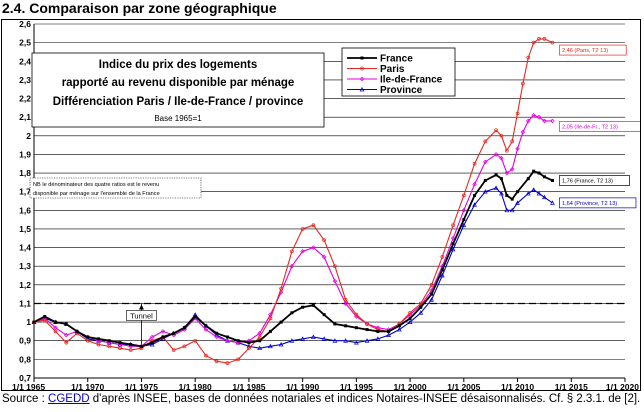 The height and width of the screenshot is (412, 644). What do you see at coordinates (329, 324) in the screenshot?
I see `tunnel-band: Tunnel` at bounding box center [329, 324].